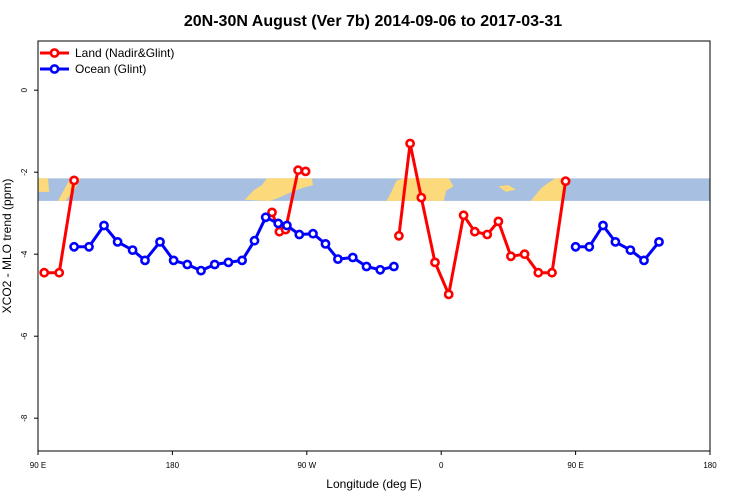  I want to click on legend-label: Land (Nadir&Glint), so click(124, 53).